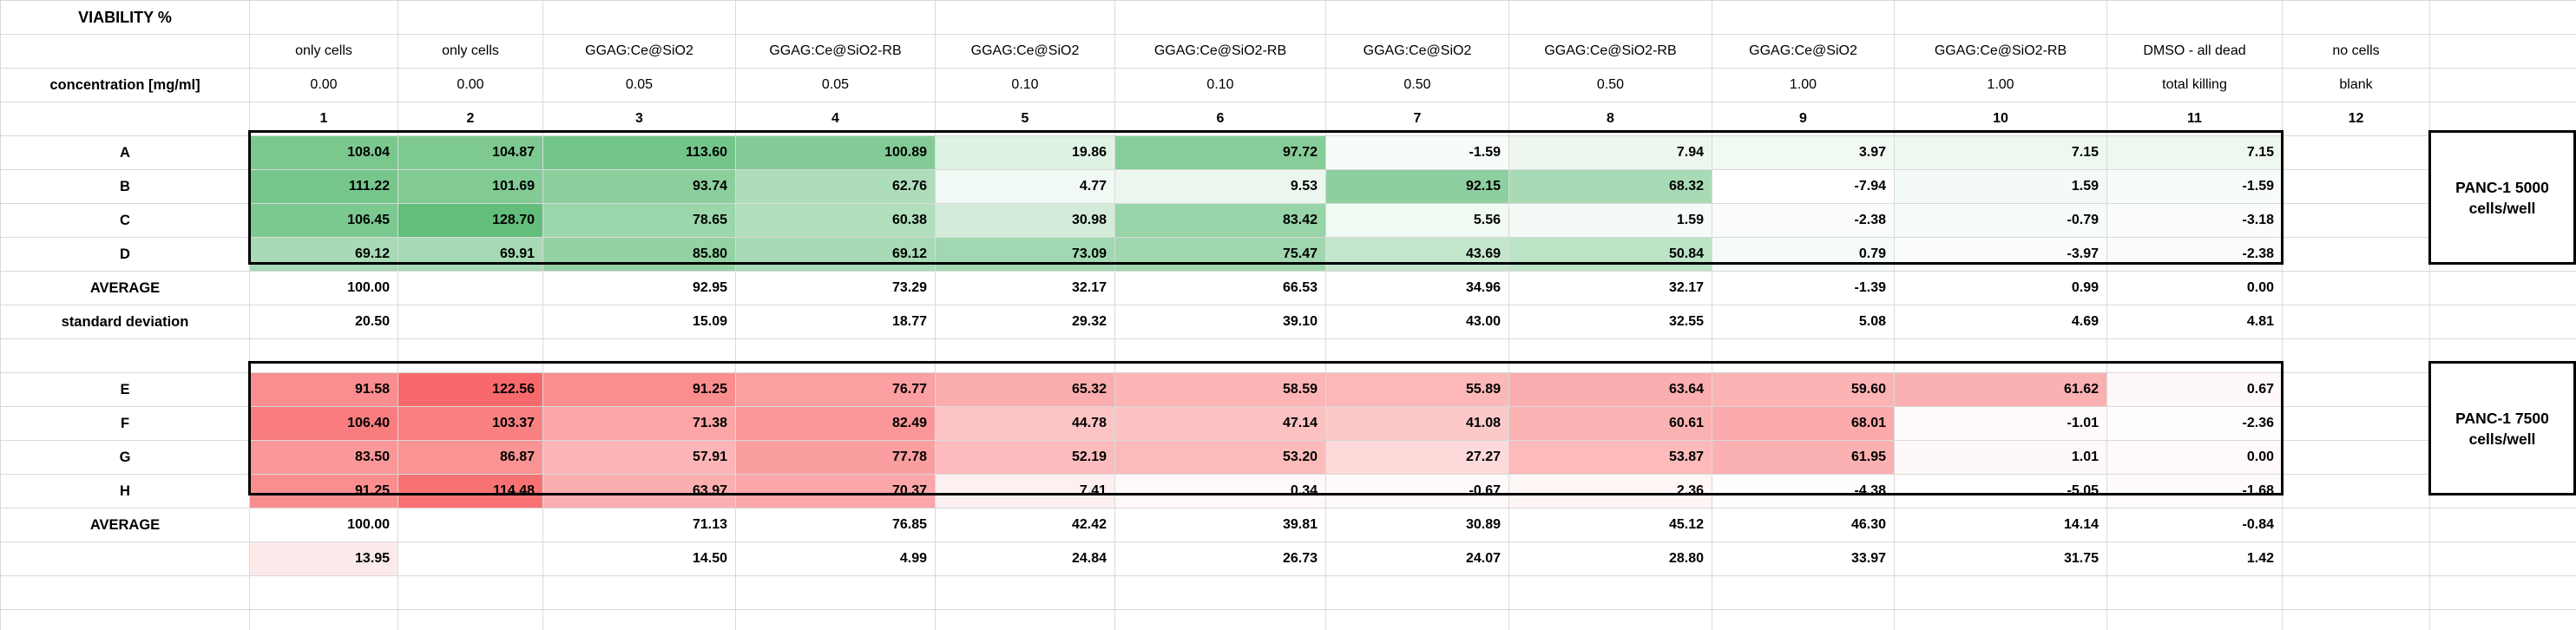 This screenshot has height=630, width=2576. What do you see at coordinates (2502, 619) in the screenshot?
I see `cell-spacer-3-col13` at bounding box center [2502, 619].